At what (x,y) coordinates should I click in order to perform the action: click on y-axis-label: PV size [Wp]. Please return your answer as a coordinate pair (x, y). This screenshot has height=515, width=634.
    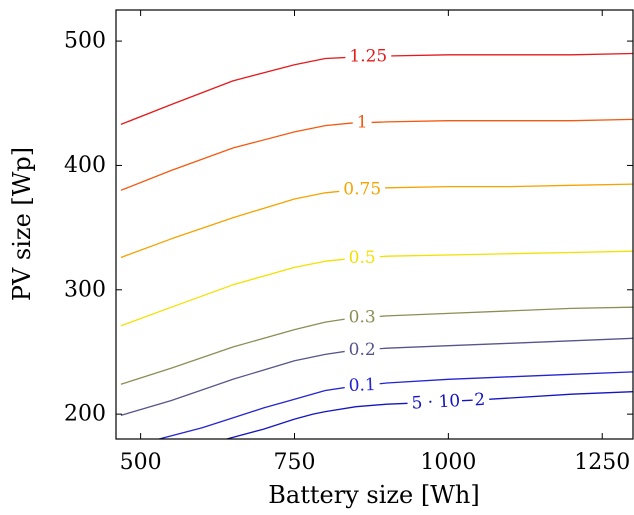
    Looking at the image, I should click on (22, 224).